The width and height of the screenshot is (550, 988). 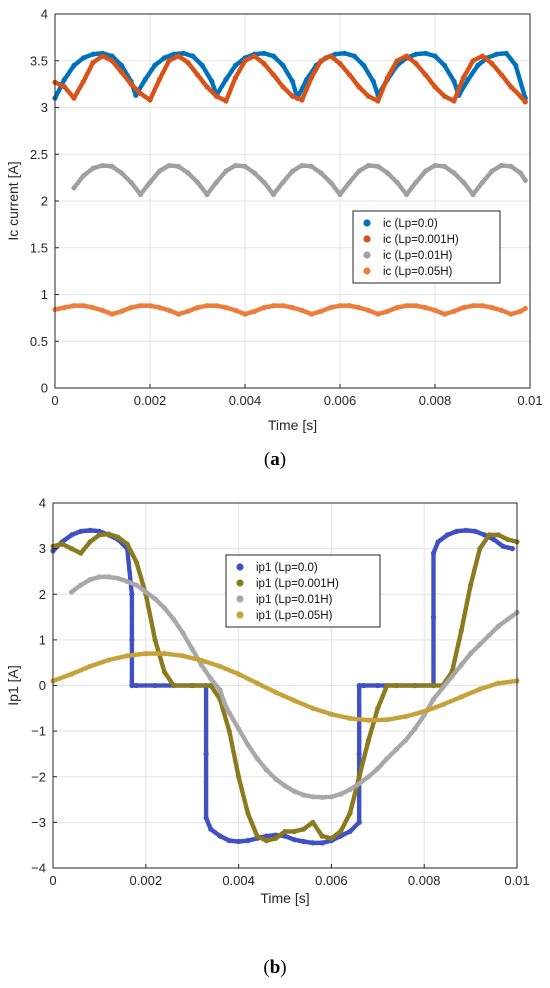 I want to click on x-tick-label: 0.002, so click(x=150, y=400).